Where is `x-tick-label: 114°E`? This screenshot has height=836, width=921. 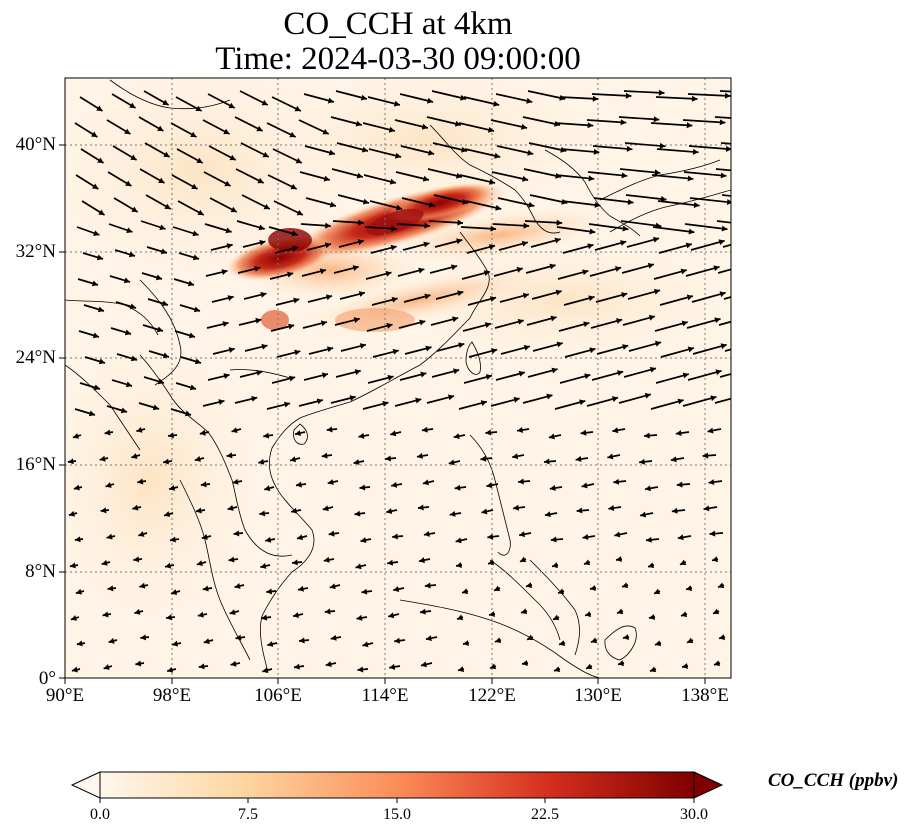 x-tick-label: 114°E is located at coordinates (385, 695).